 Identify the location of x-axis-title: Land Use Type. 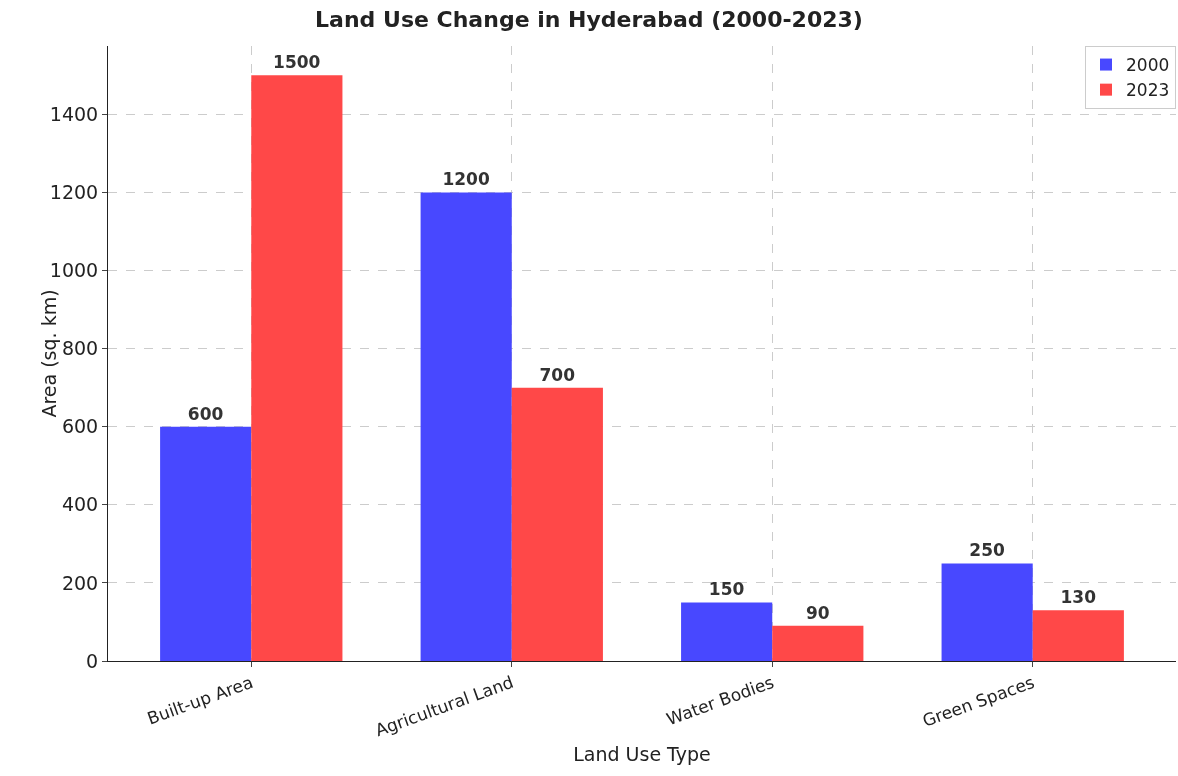
(642, 754).